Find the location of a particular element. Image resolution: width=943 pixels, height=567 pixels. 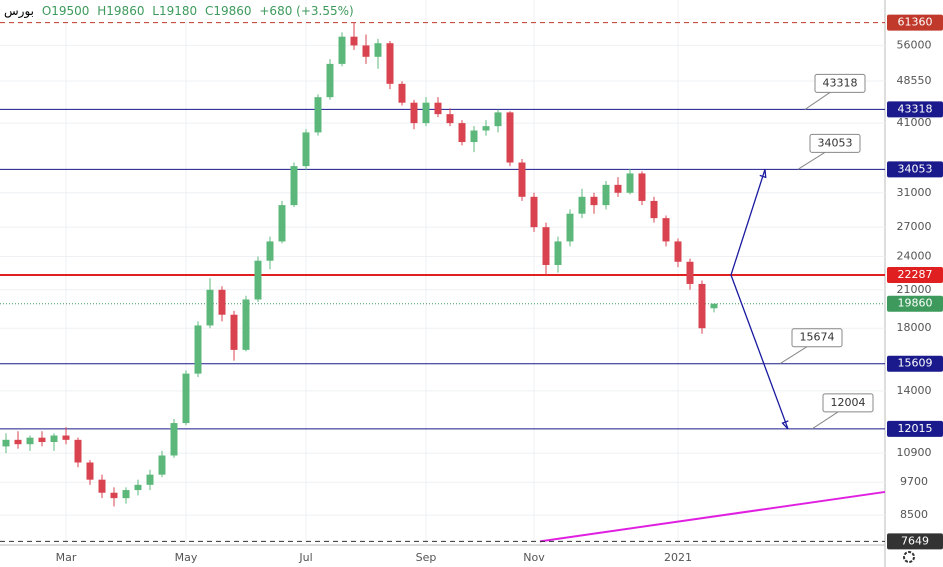

y-tick-label: 10900 is located at coordinates (914, 452).